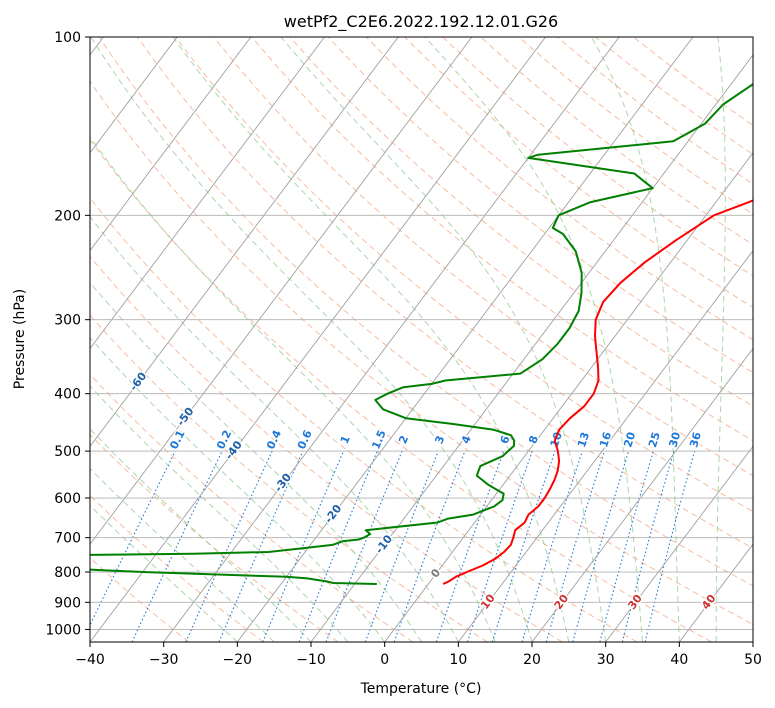 The width and height of the screenshot is (775, 708). Describe the element at coordinates (90, 660) in the screenshot. I see `x-tick-label: −40` at that location.